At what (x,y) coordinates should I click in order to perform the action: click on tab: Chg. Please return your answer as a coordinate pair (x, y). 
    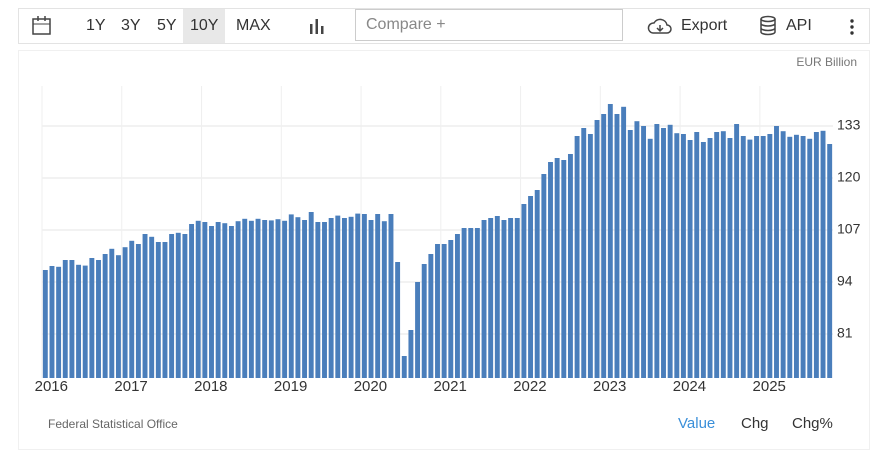
    Looking at the image, I should click on (755, 423).